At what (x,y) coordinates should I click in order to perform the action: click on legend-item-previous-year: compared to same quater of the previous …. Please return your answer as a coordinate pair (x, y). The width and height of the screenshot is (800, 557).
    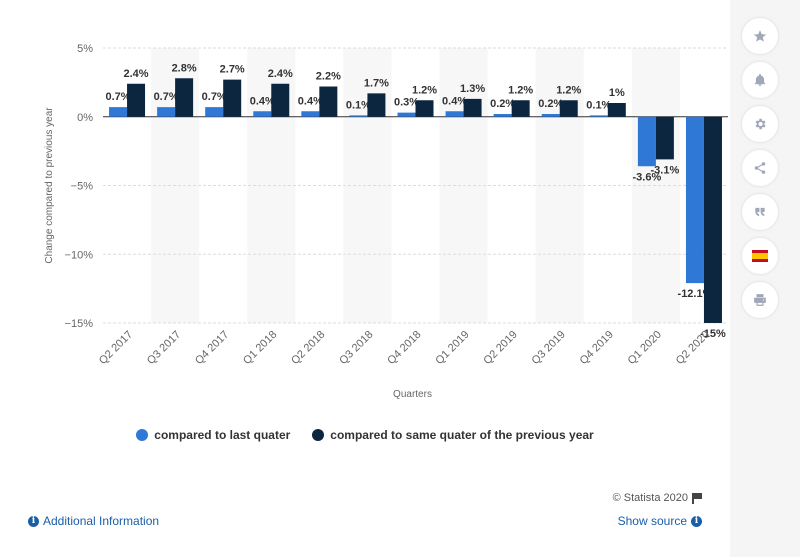
    Looking at the image, I should click on (453, 435).